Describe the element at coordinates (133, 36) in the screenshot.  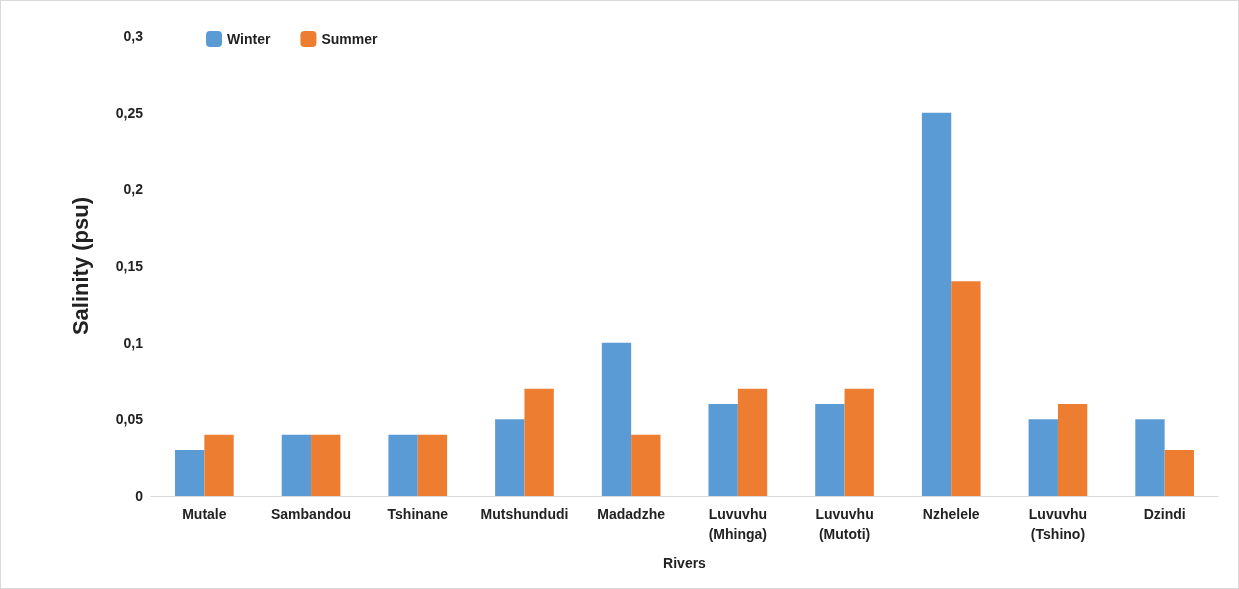
I see `y-tick-label: 0,3` at that location.